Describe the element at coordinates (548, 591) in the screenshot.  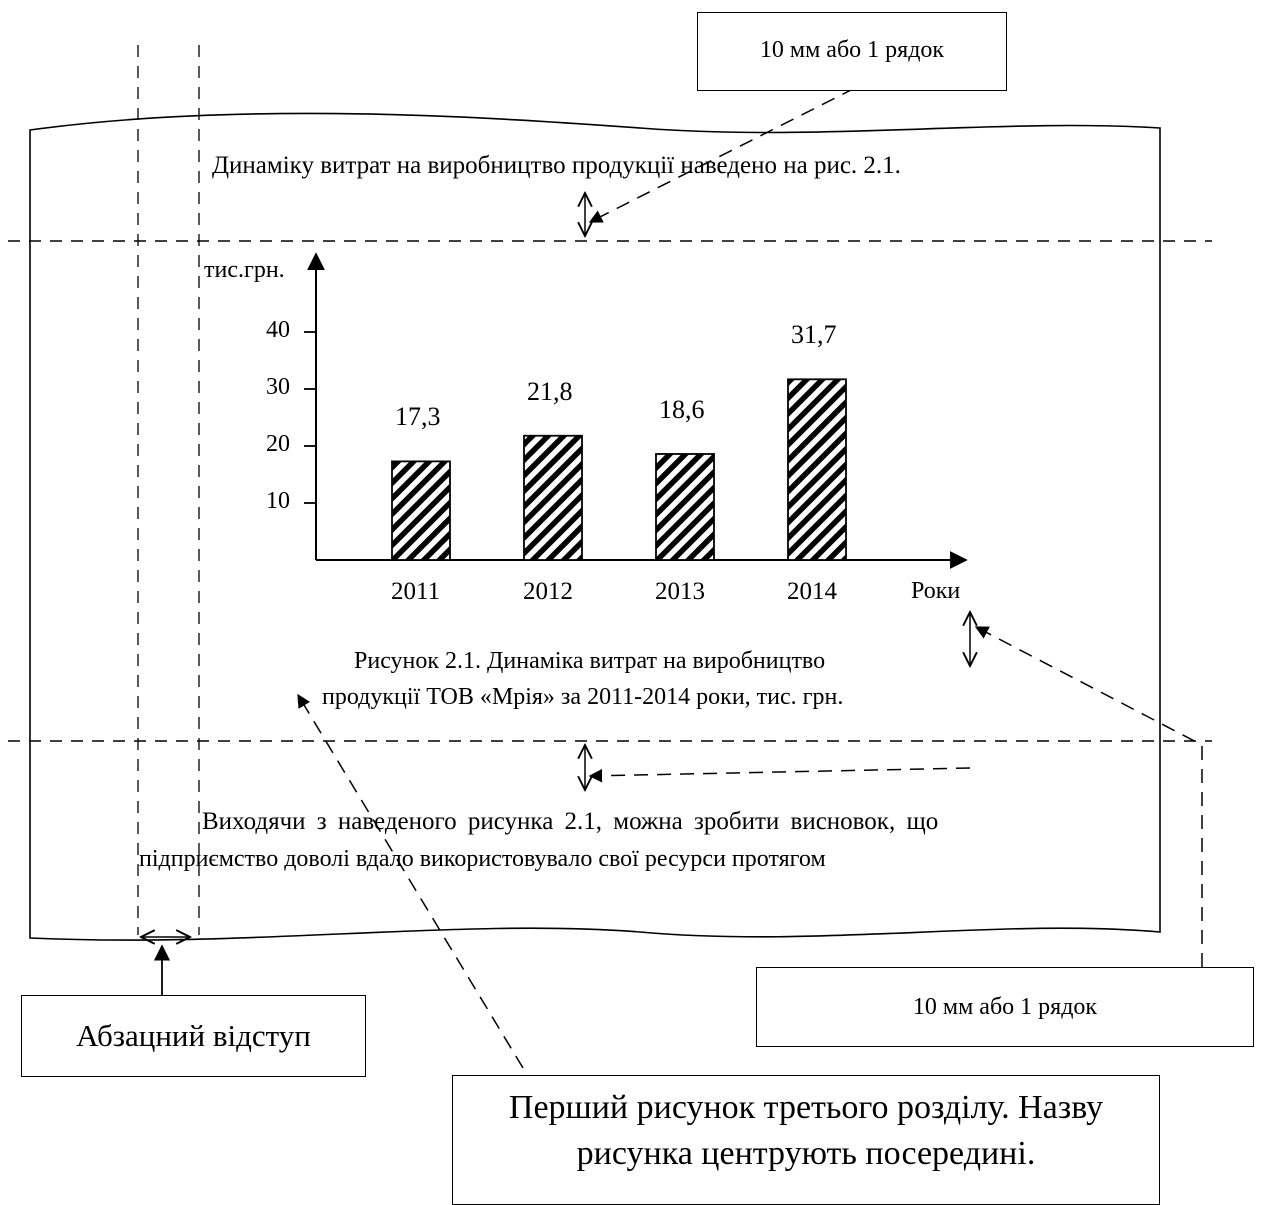
I see `x-tick-label-2012: 2012` at that location.